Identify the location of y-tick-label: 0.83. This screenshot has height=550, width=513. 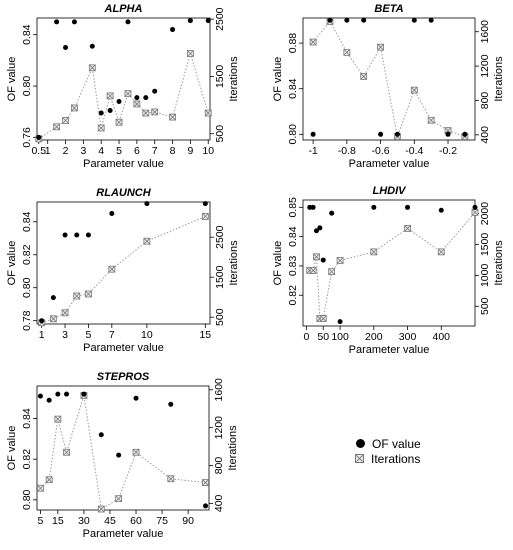
(293, 266).